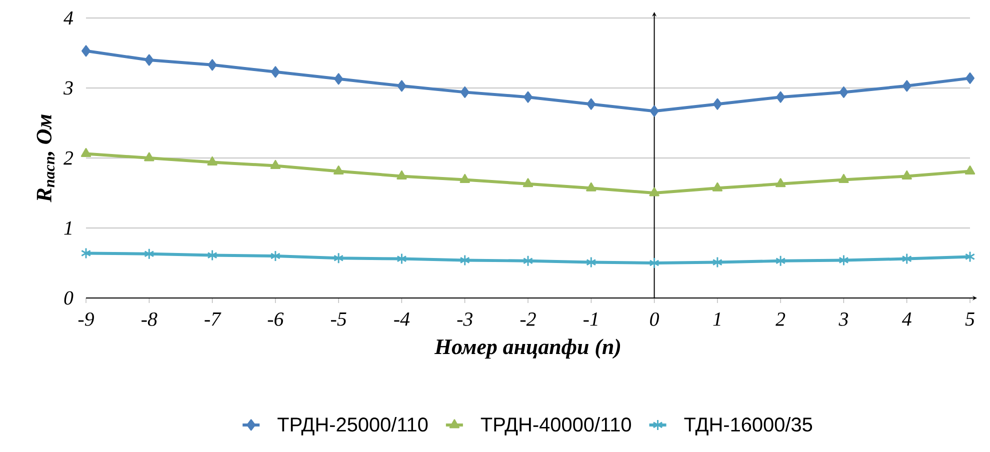 Image resolution: width=990 pixels, height=452 pixels. I want to click on y-tick-label: 2, so click(69, 158).